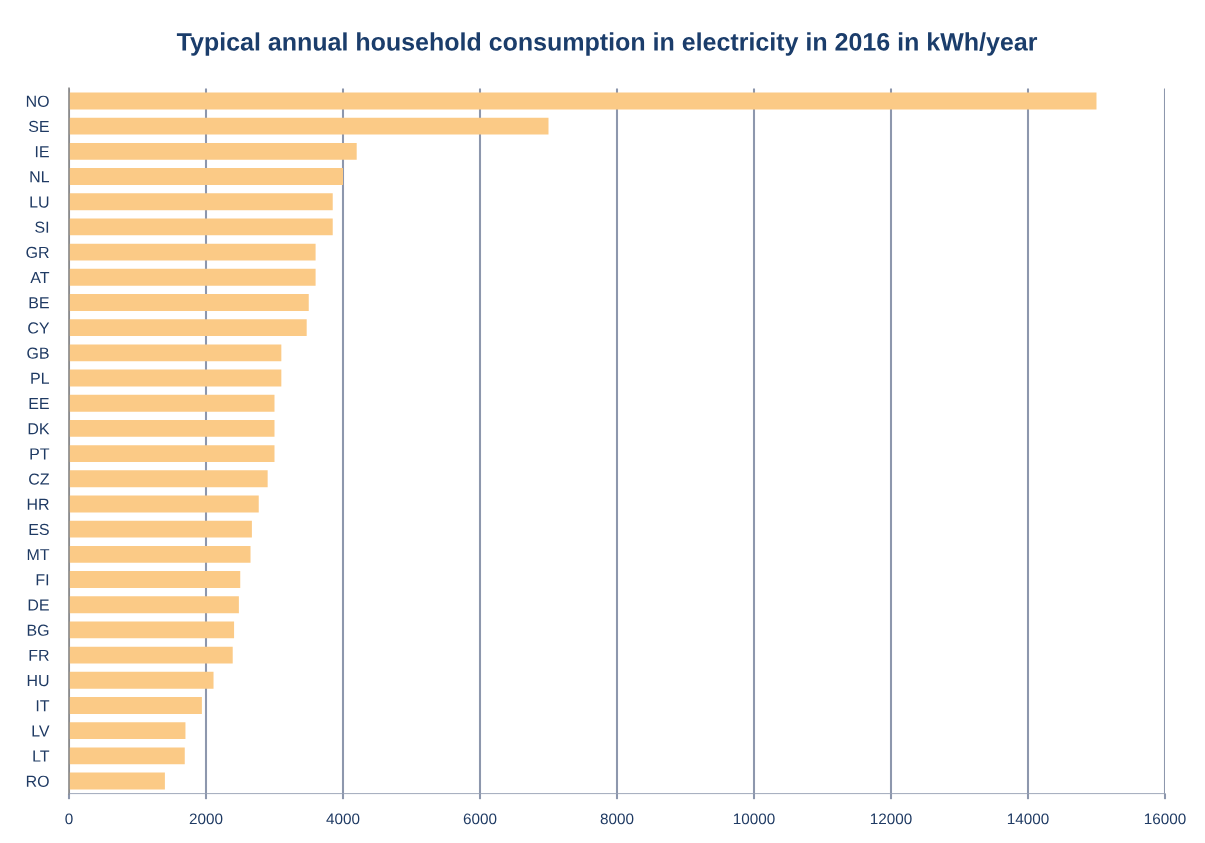  I want to click on y-tick-label: LV, so click(41, 731).